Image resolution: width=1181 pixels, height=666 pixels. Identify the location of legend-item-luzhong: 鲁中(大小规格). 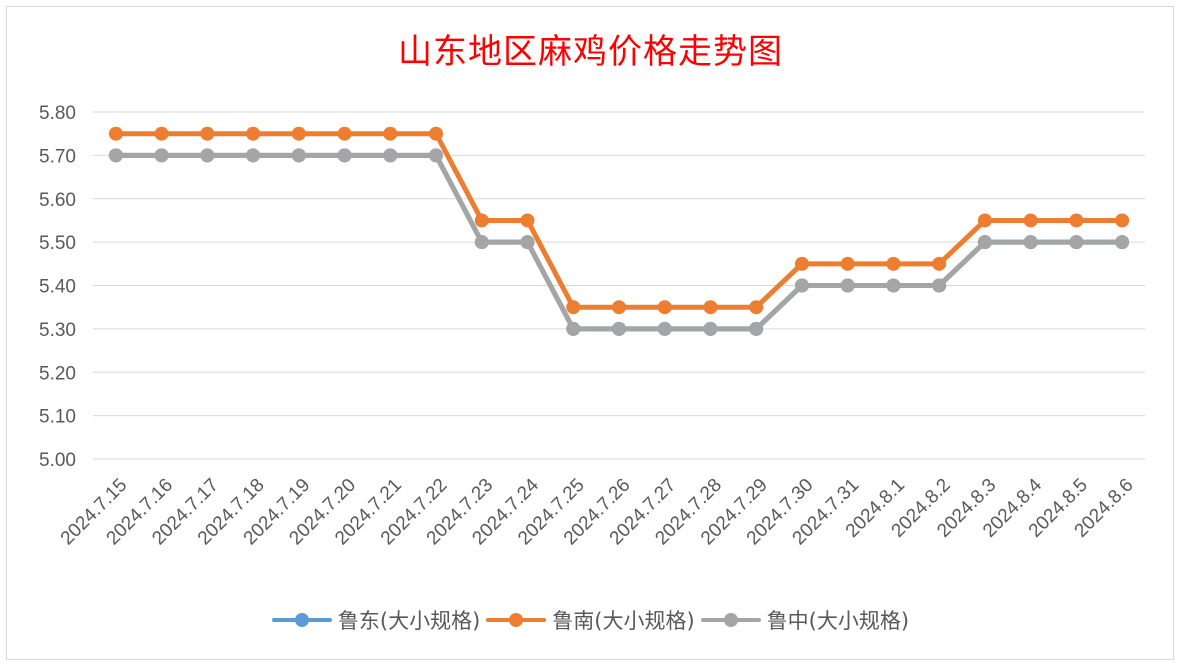
(805, 620).